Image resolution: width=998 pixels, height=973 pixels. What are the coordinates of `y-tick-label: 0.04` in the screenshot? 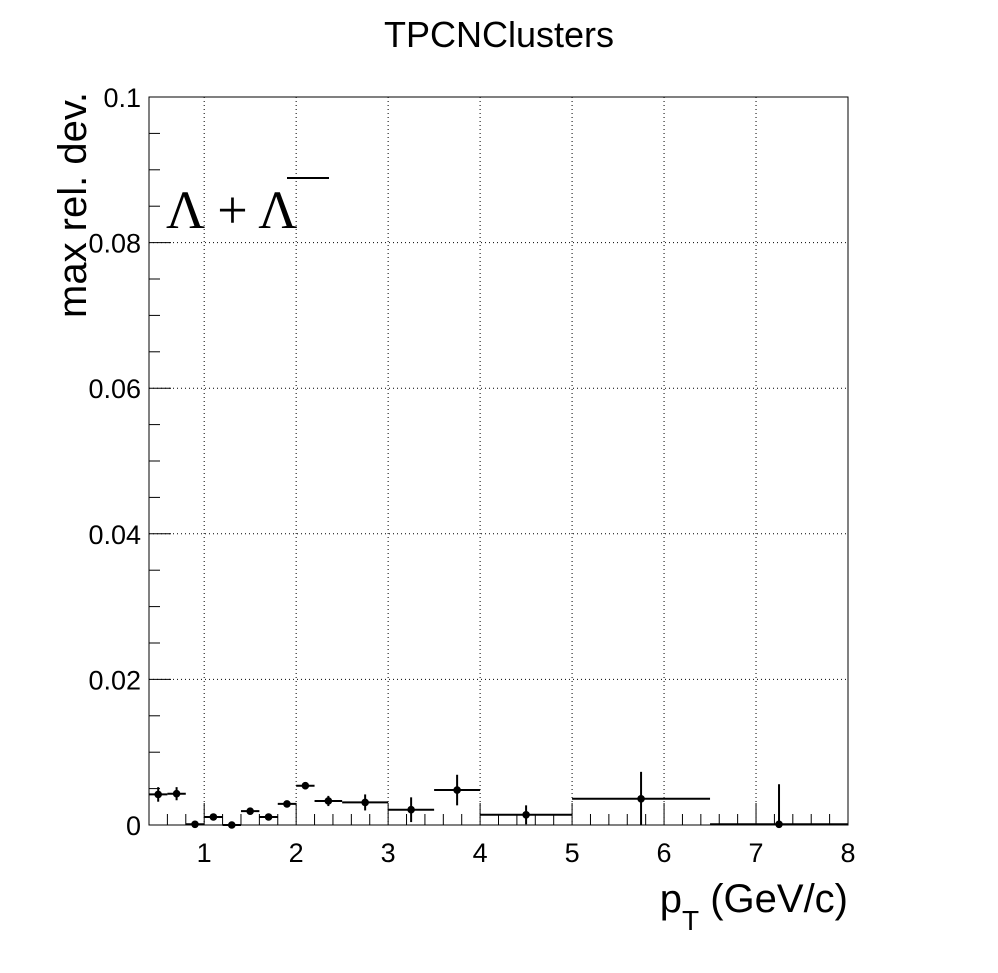 It's located at (114, 535).